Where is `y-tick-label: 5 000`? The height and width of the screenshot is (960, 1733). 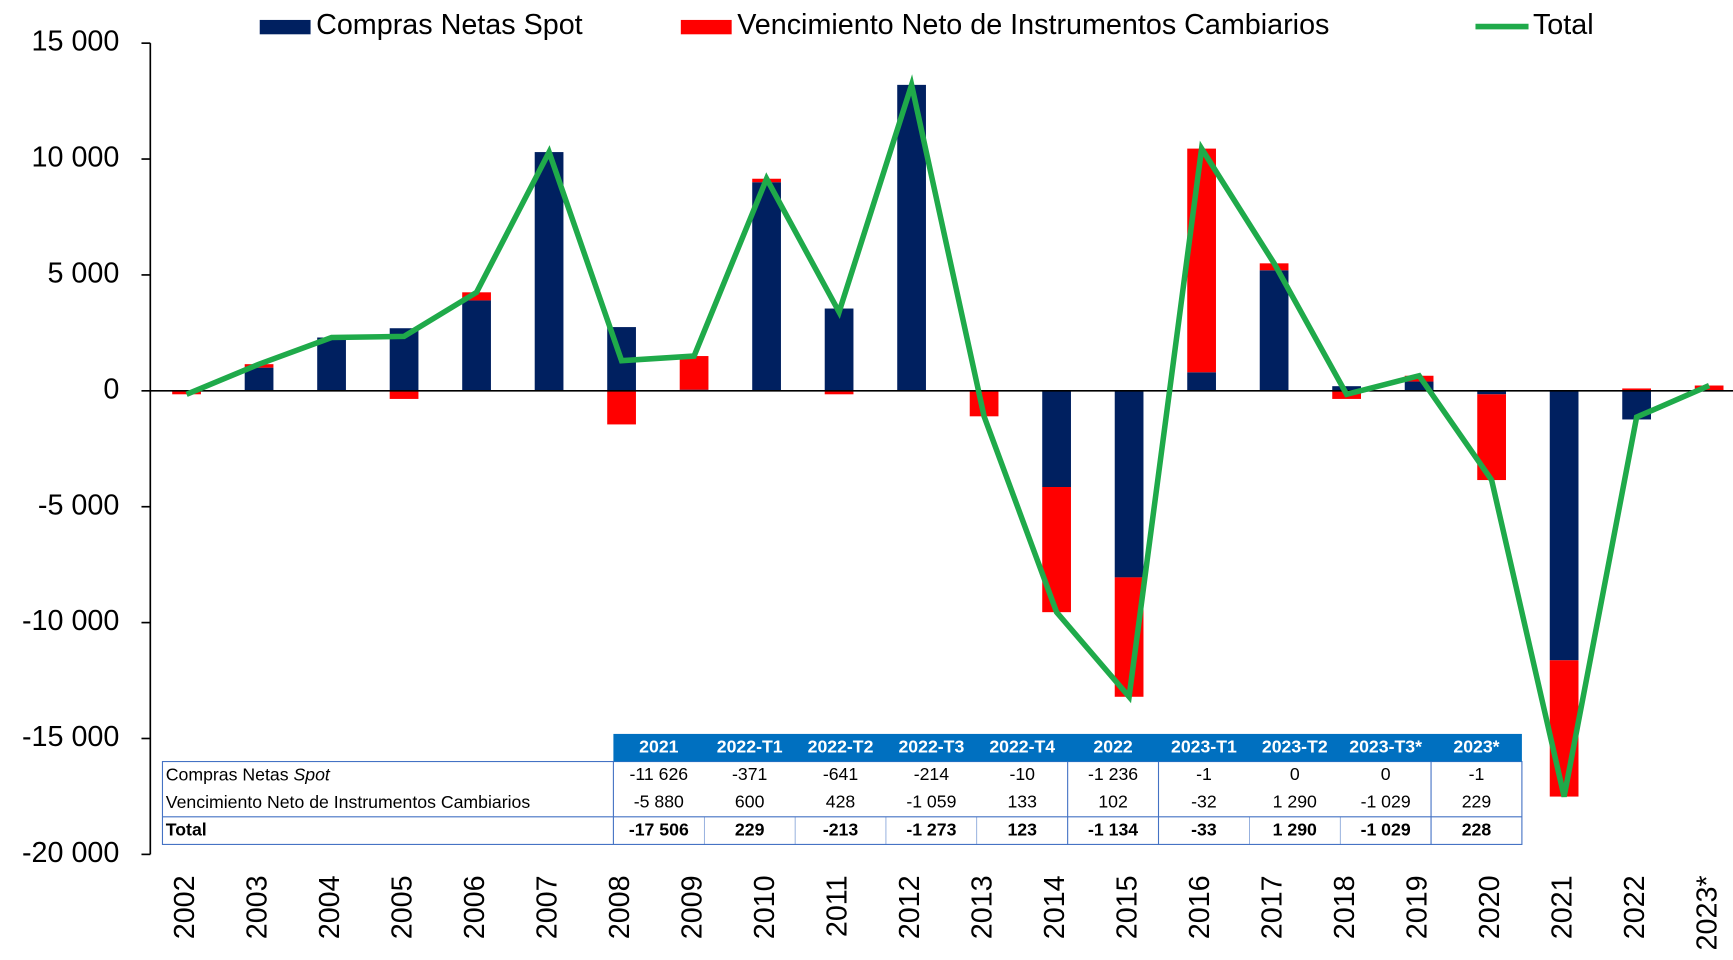 y-tick-label: 5 000 is located at coordinates (83, 274).